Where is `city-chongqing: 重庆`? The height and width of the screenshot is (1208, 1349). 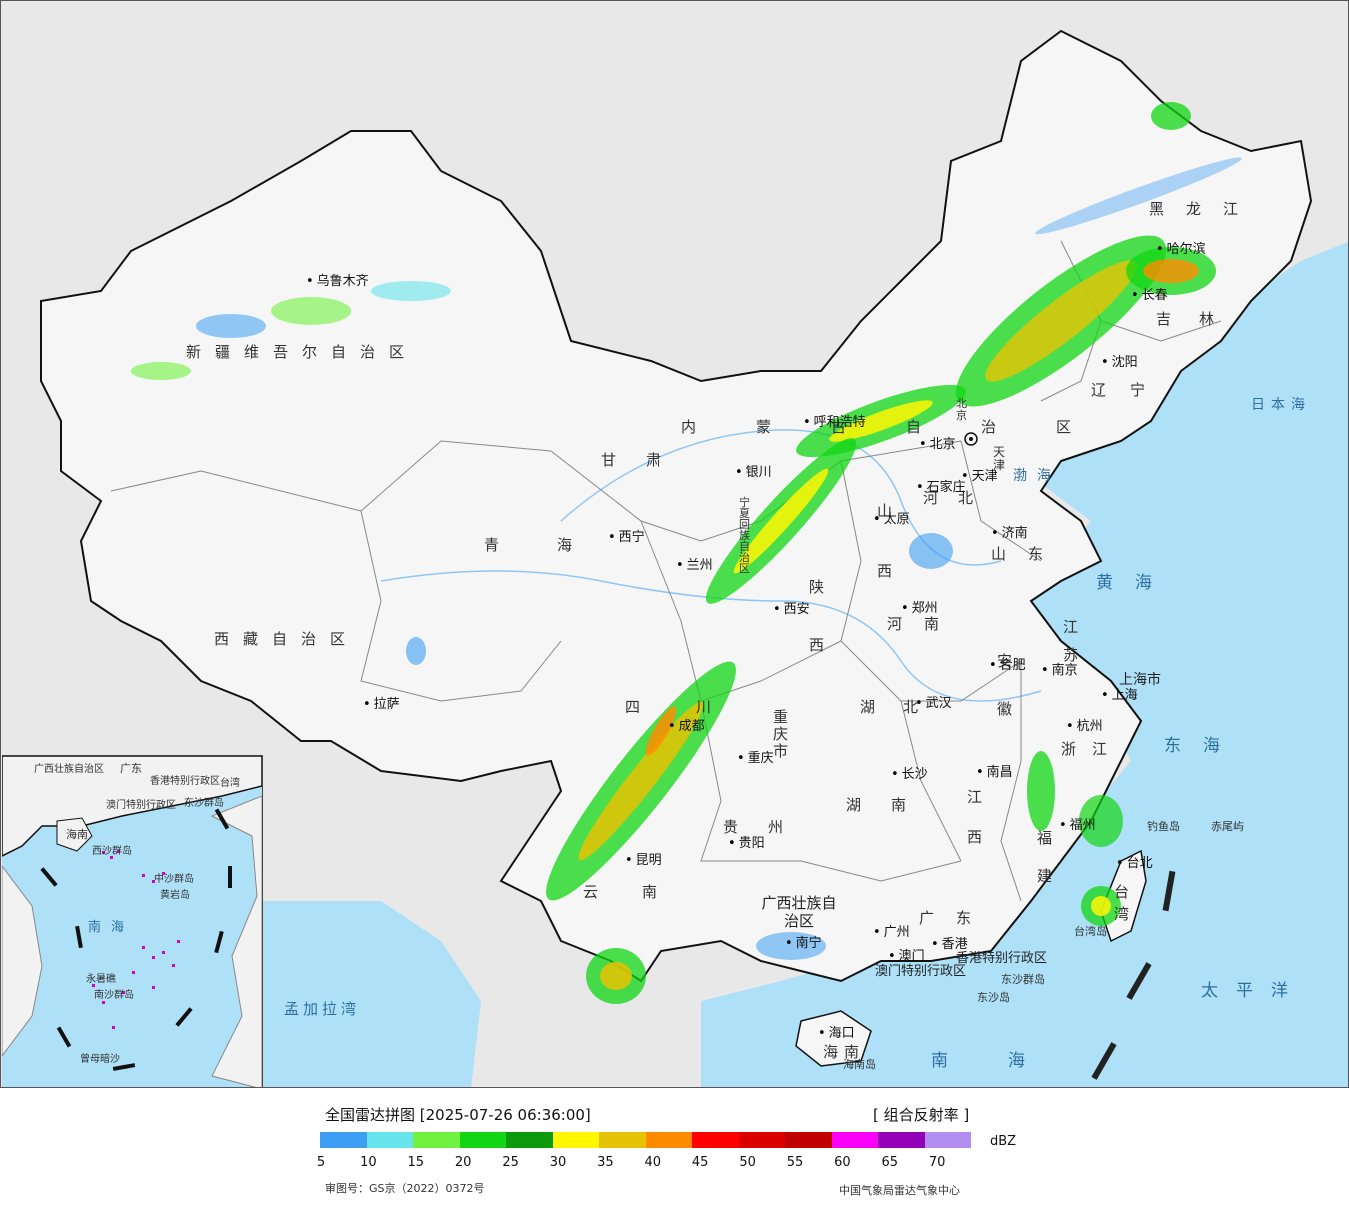 city-chongqing: 重庆 is located at coordinates (755, 756).